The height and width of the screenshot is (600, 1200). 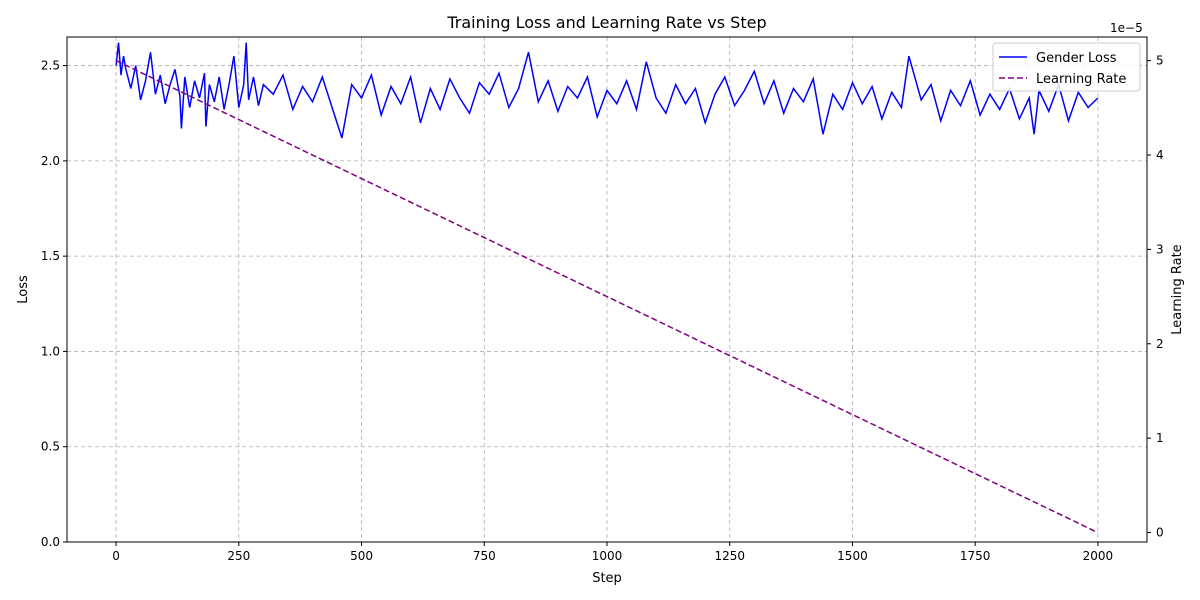 I want to click on y2-tick-label: 4, so click(x=1160, y=155).